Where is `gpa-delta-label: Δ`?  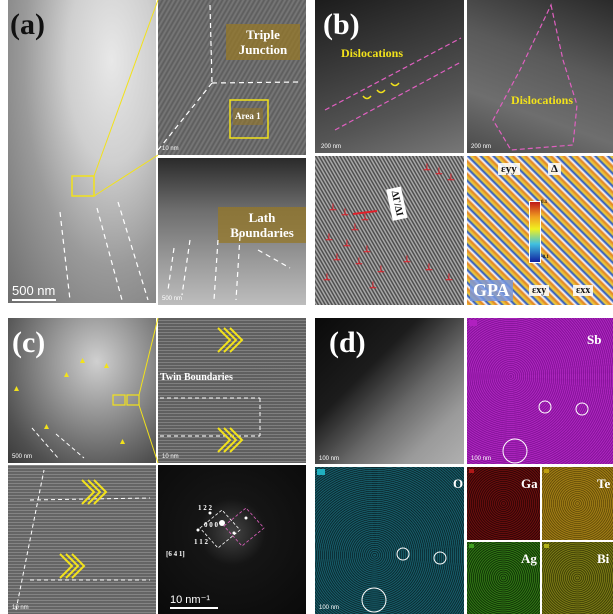 gpa-delta-label: Δ is located at coordinates (554, 169).